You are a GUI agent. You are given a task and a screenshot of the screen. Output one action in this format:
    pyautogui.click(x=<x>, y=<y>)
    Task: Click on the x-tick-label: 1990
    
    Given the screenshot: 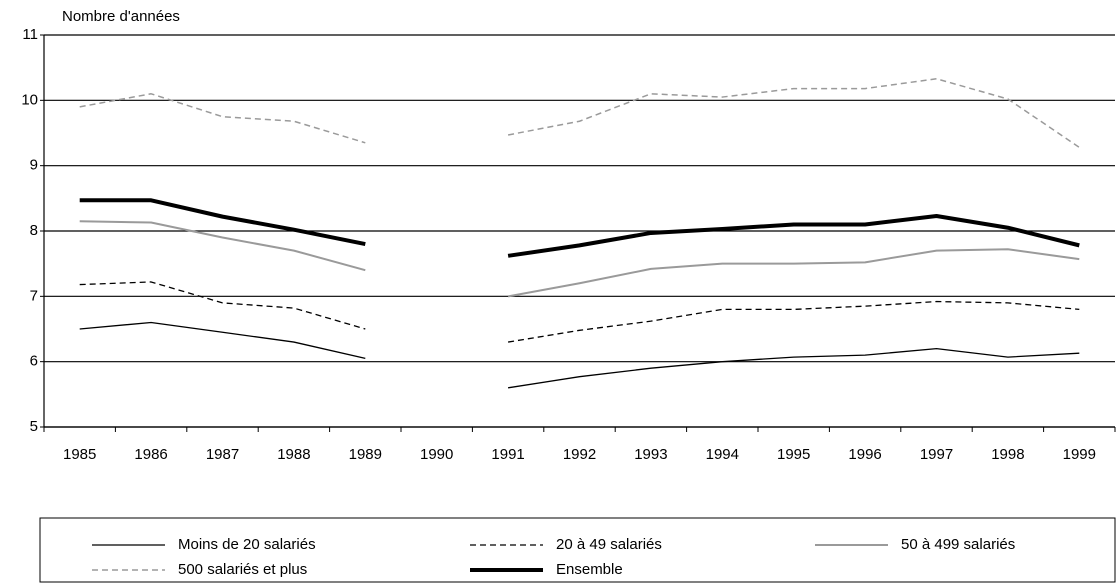 What is the action you would take?
    pyautogui.click(x=436, y=454)
    